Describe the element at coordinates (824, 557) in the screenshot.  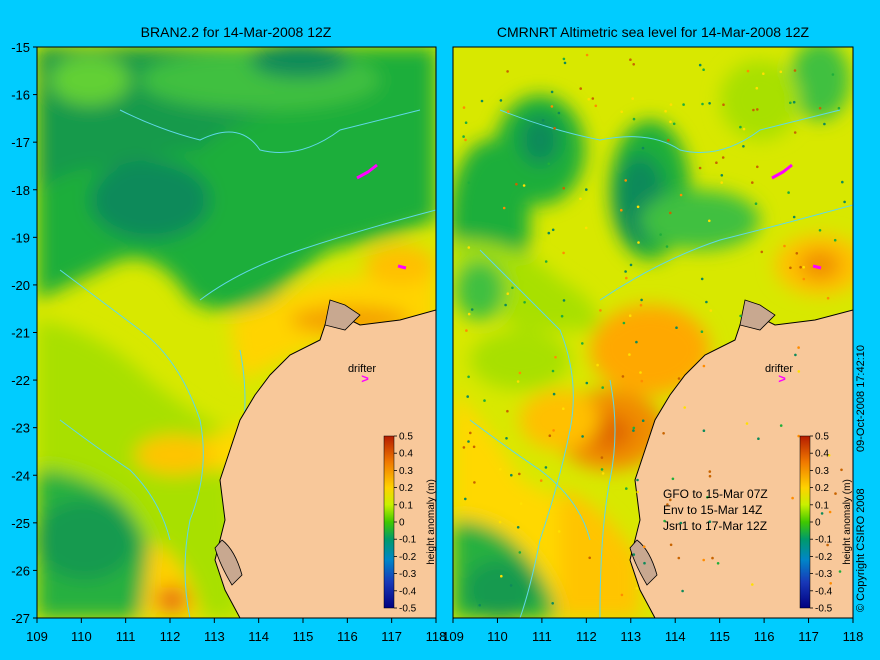
I see `colorbar-tick-label: -0.2` at that location.